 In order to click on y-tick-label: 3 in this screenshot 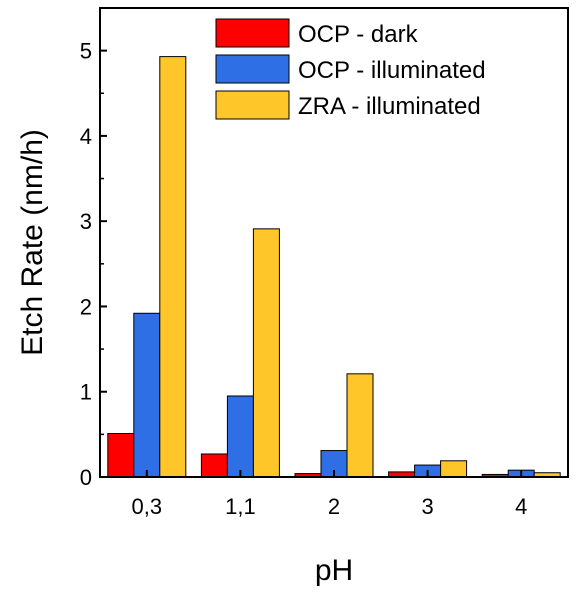, I will do `click(86, 221)`.